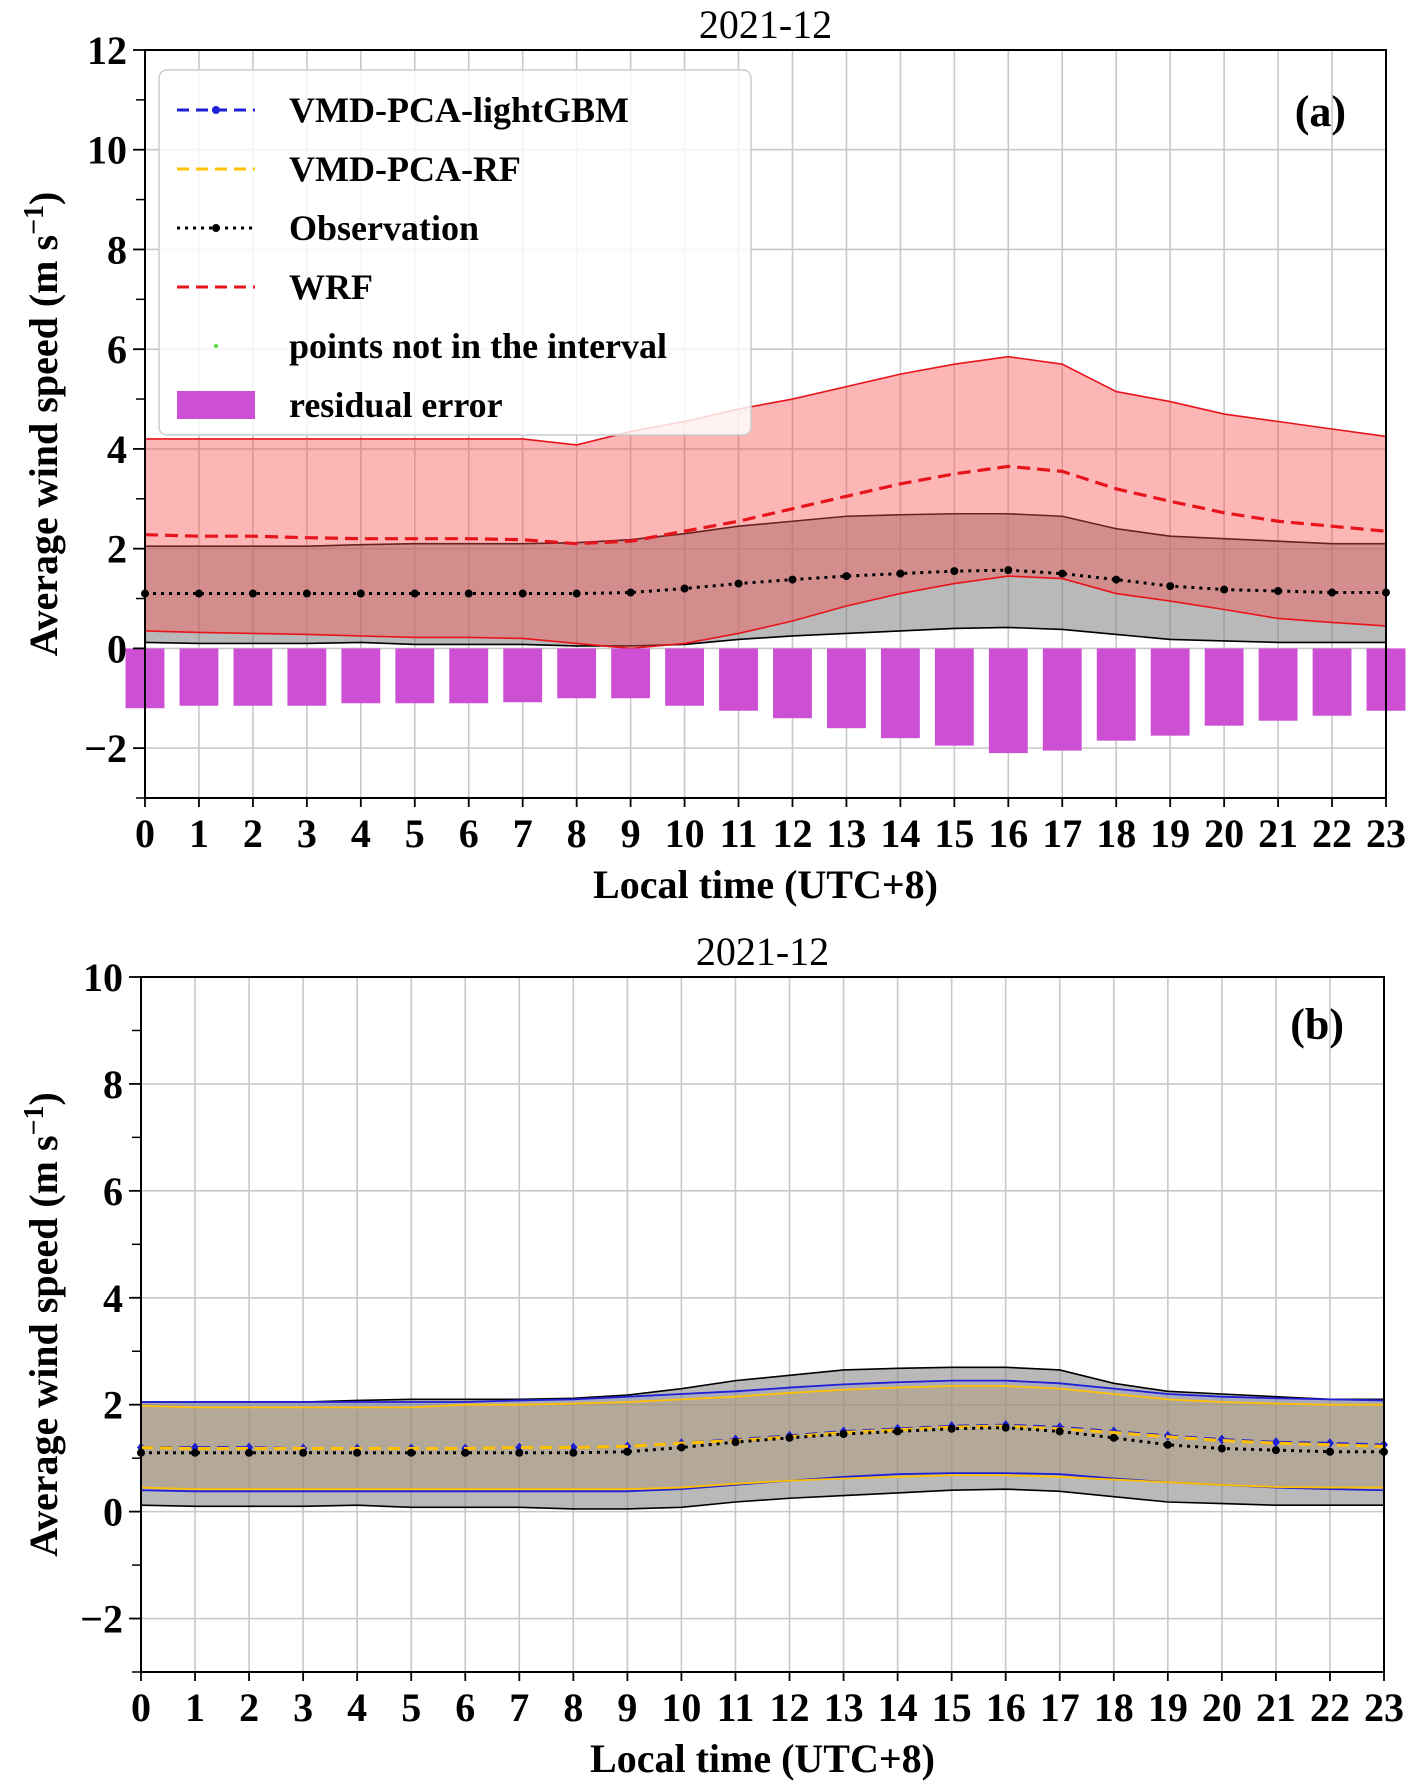 Image resolution: width=1416 pixels, height=1792 pixels. I want to click on rf-band-lower-line, so click(762, 1482).